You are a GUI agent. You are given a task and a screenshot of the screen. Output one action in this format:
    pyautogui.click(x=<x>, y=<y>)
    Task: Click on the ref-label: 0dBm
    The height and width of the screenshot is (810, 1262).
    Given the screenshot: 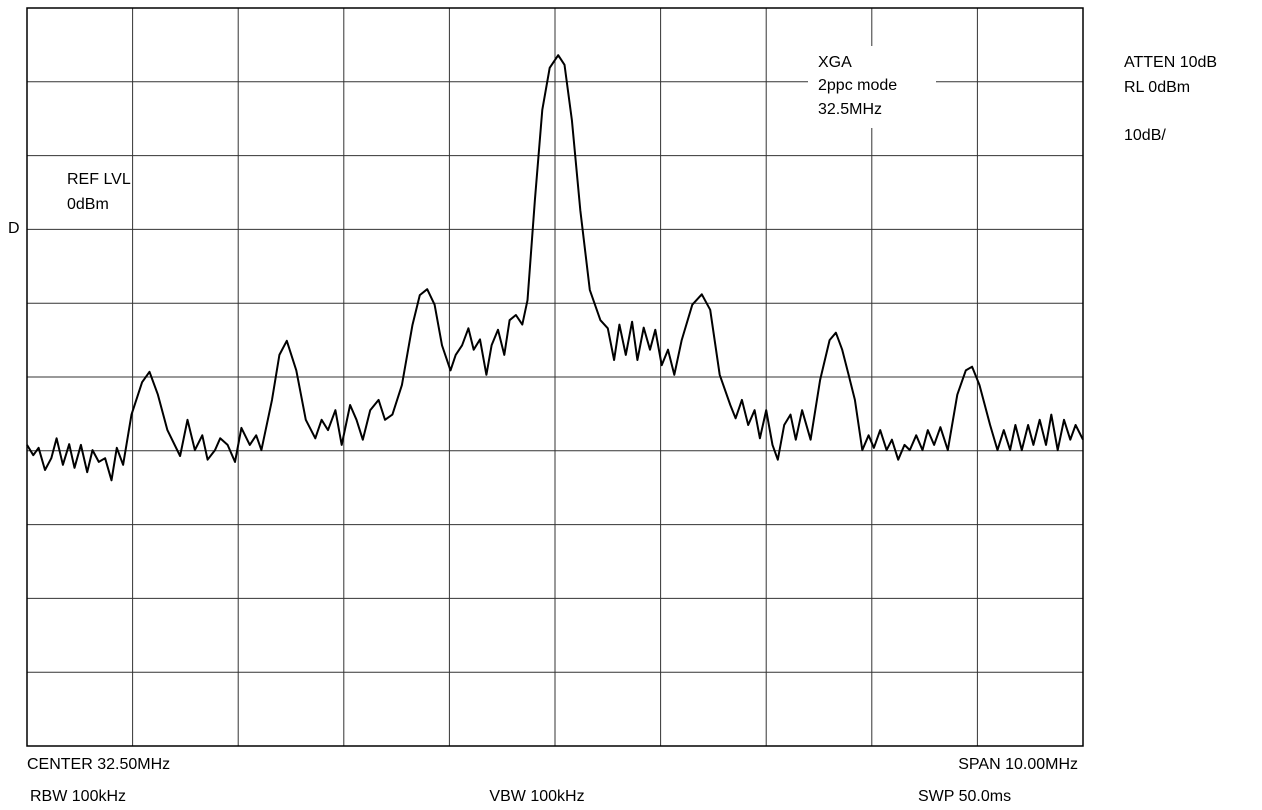 What is the action you would take?
    pyautogui.click(x=88, y=204)
    